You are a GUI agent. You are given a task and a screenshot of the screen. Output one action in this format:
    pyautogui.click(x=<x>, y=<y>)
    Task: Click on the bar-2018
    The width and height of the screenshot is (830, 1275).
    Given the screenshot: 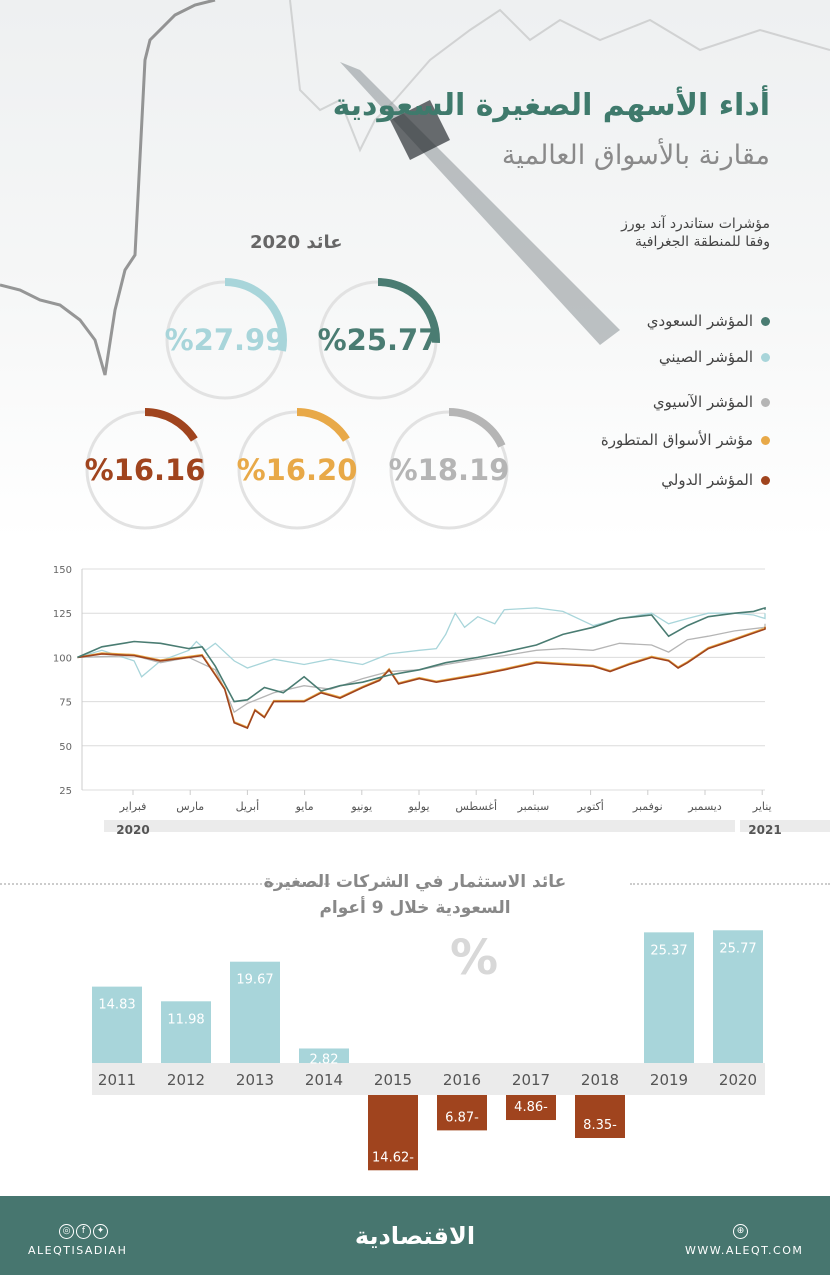 What is the action you would take?
    pyautogui.click(x=600, y=1117)
    